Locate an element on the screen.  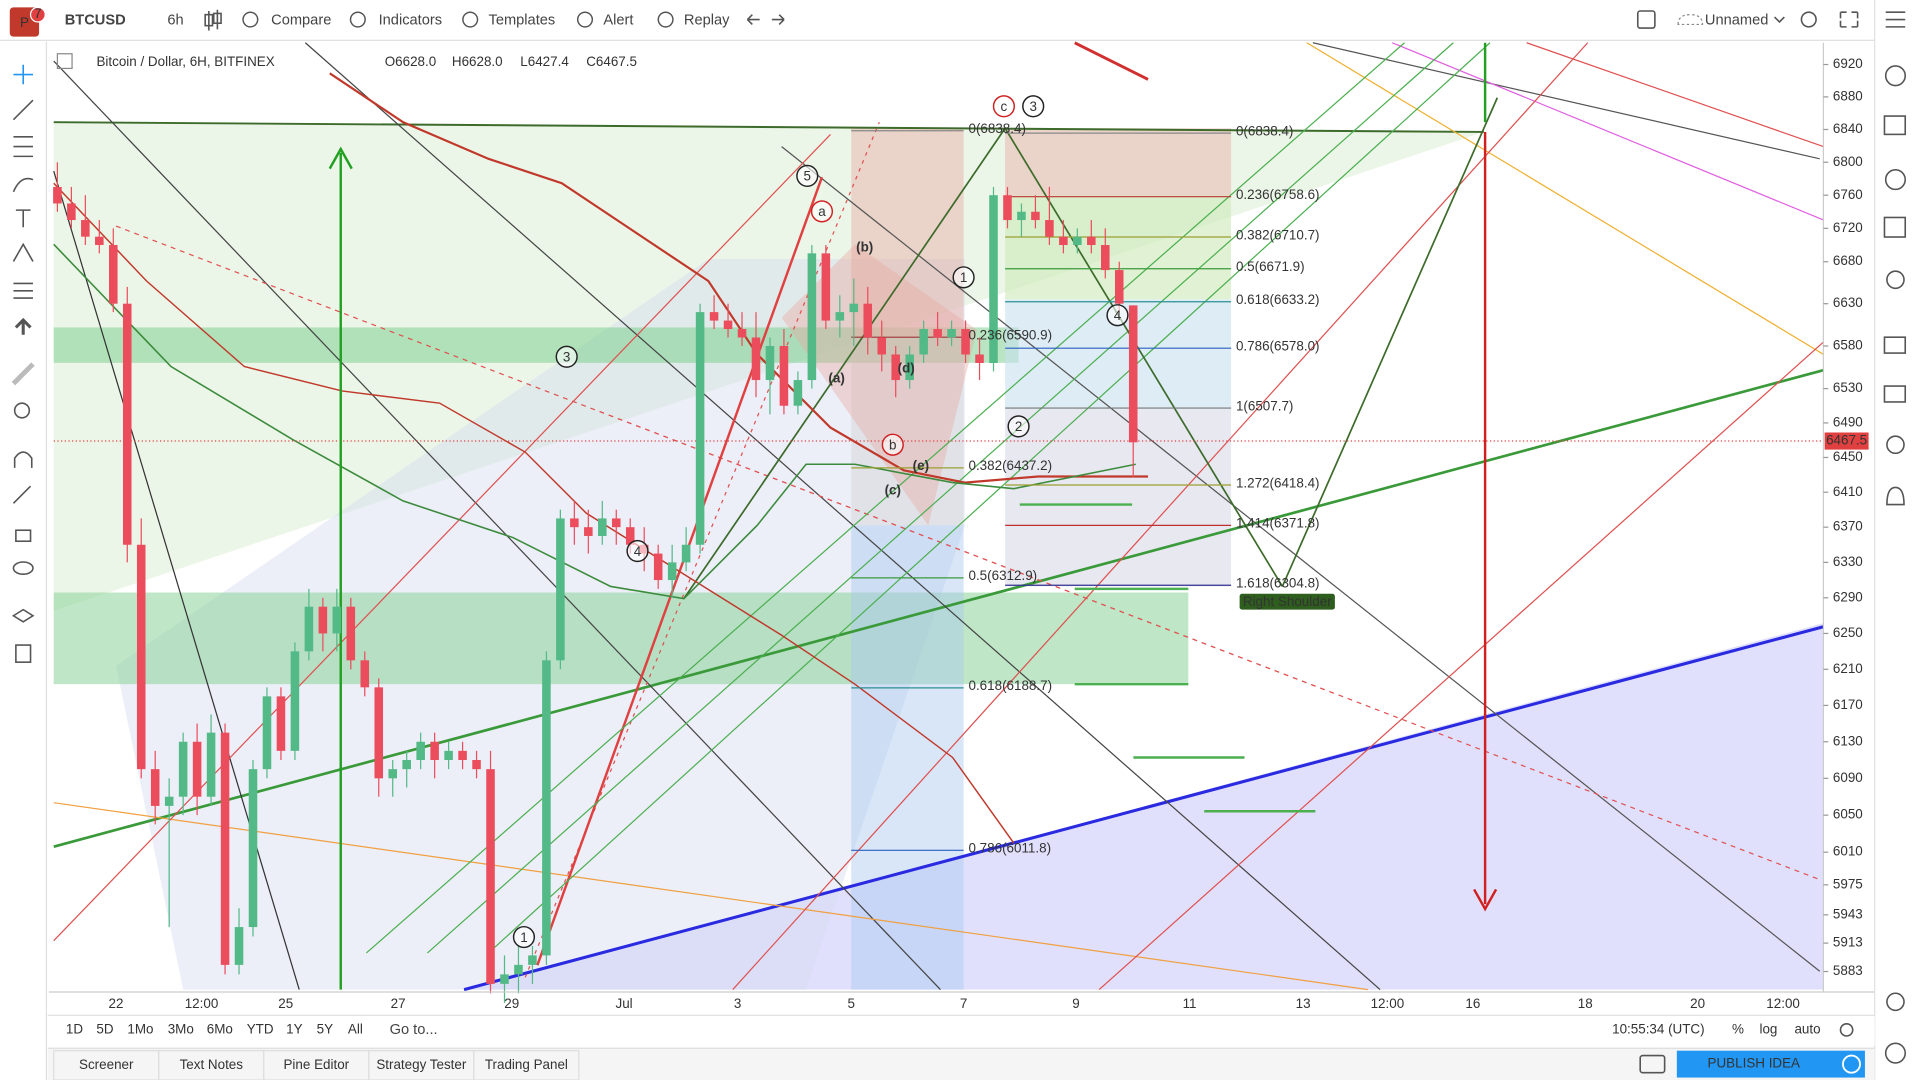
magnet is located at coordinates (23, 459).